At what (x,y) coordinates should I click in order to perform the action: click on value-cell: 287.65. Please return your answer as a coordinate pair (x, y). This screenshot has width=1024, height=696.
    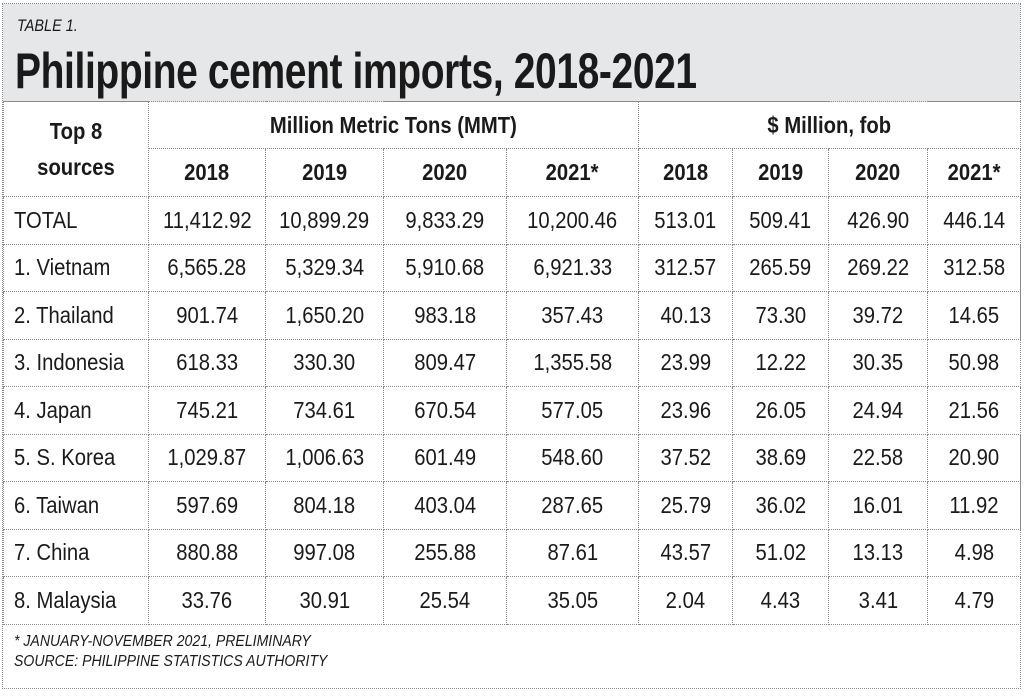
    Looking at the image, I should click on (572, 505).